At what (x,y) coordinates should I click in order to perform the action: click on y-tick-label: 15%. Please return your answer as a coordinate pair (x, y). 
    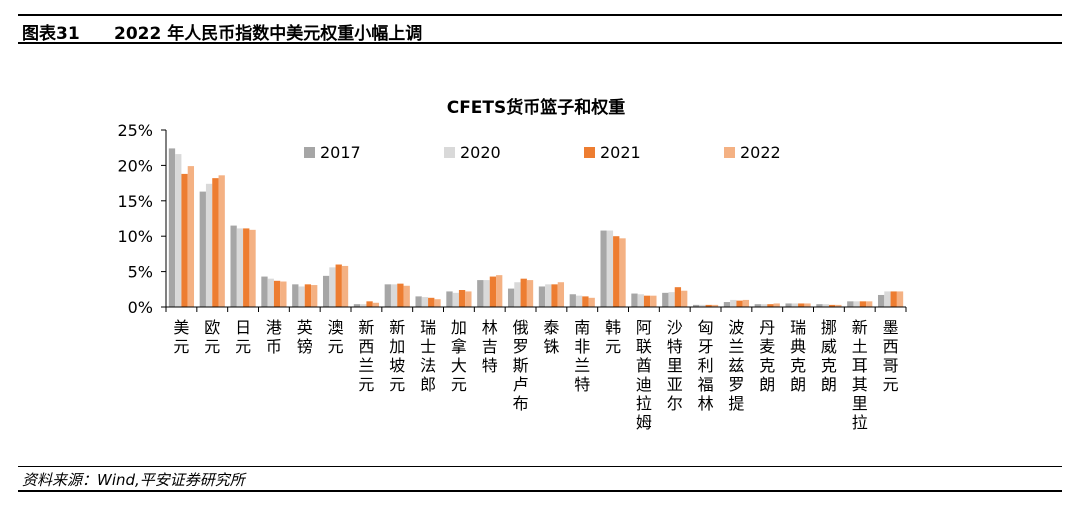
    Looking at the image, I should click on (135, 201).